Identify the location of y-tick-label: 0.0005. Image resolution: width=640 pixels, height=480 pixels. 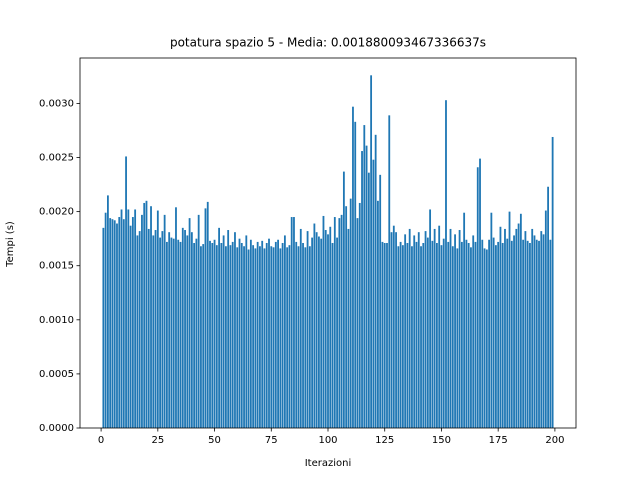
(56, 374).